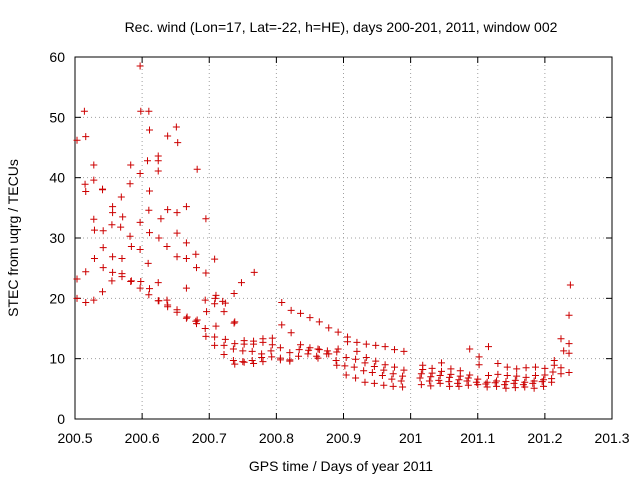 The height and width of the screenshot is (480, 640). What do you see at coordinates (57, 298) in the screenshot?
I see `y-tick-label: 20` at bounding box center [57, 298].